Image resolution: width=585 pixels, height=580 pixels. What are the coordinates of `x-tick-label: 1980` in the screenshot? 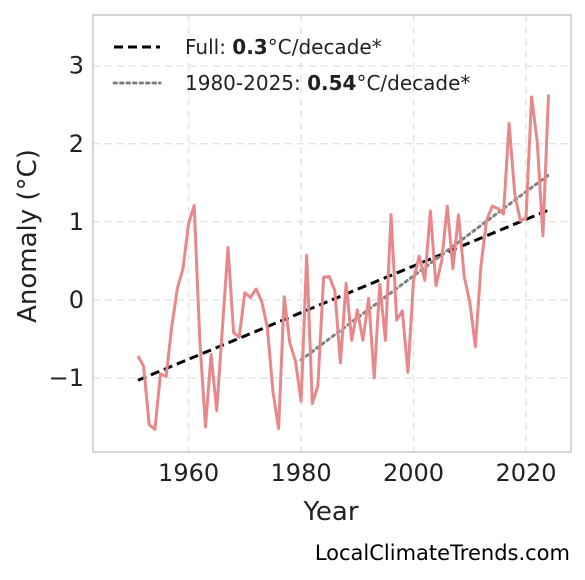 It's located at (301, 473).